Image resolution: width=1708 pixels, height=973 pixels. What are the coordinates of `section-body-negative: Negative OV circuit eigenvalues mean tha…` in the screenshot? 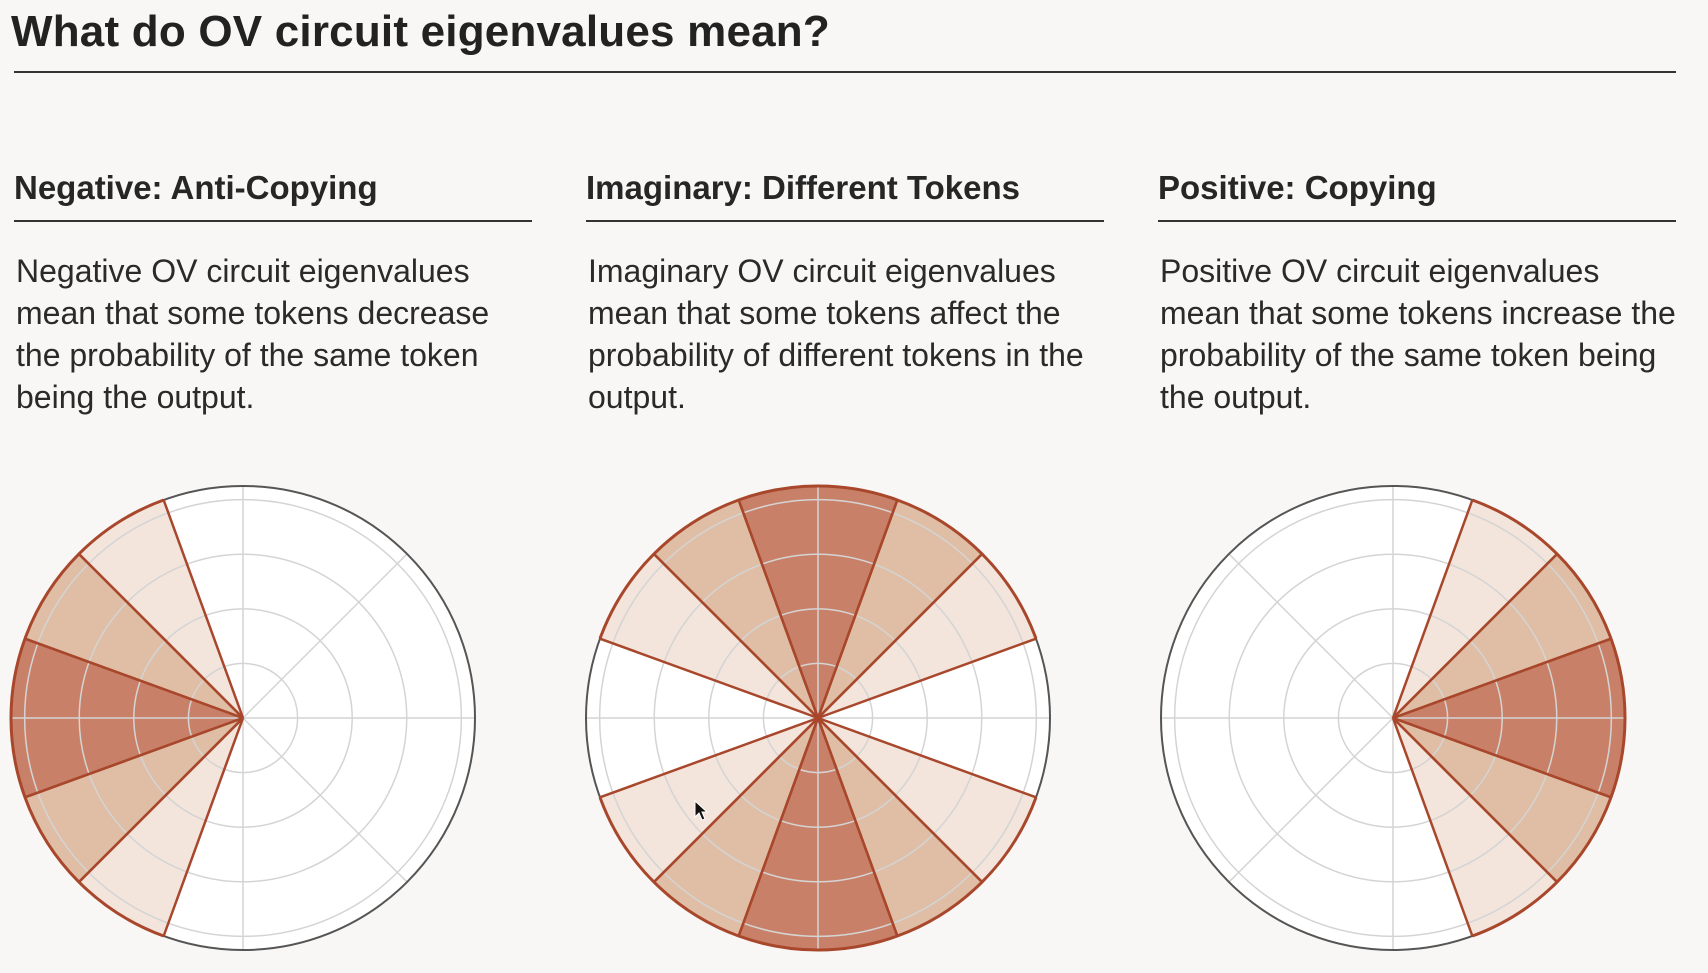 It's located at (253, 334).